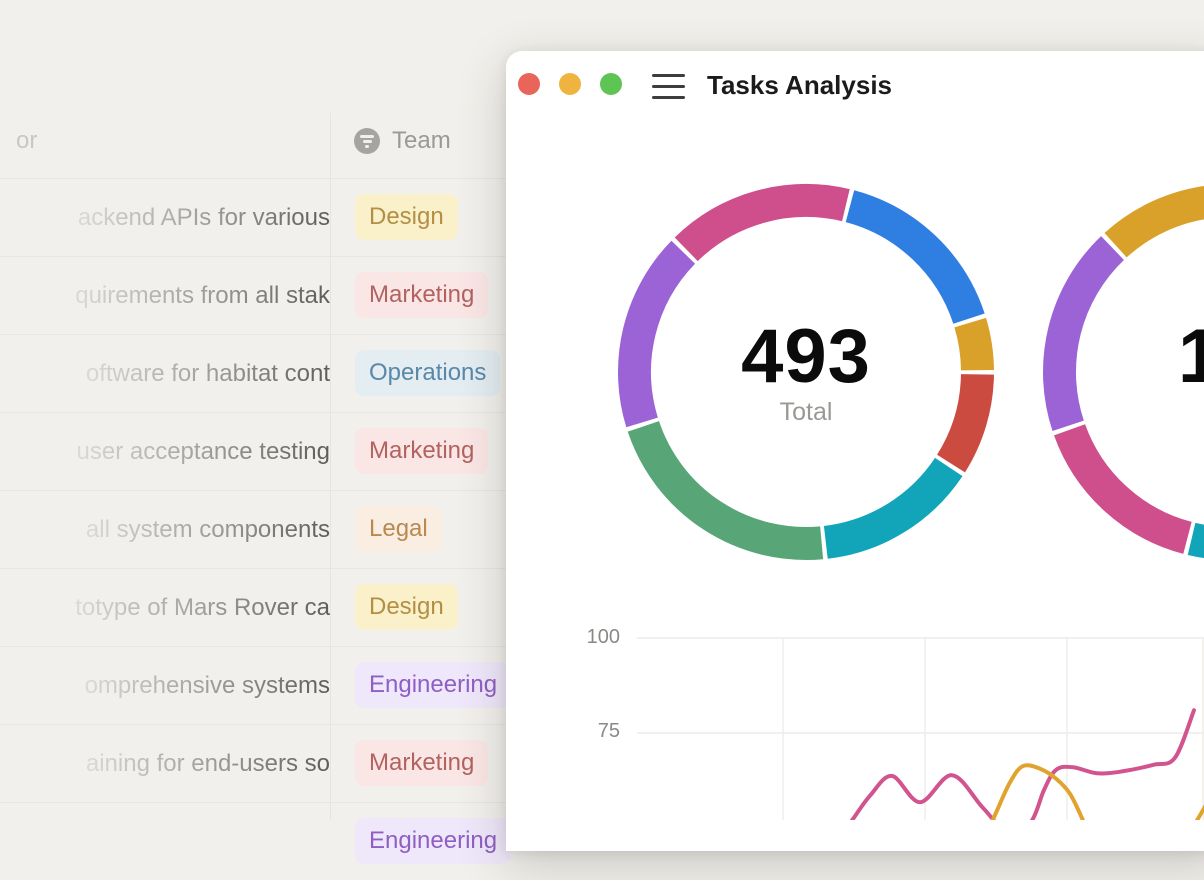  I want to click on column-divider, so click(330, 466).